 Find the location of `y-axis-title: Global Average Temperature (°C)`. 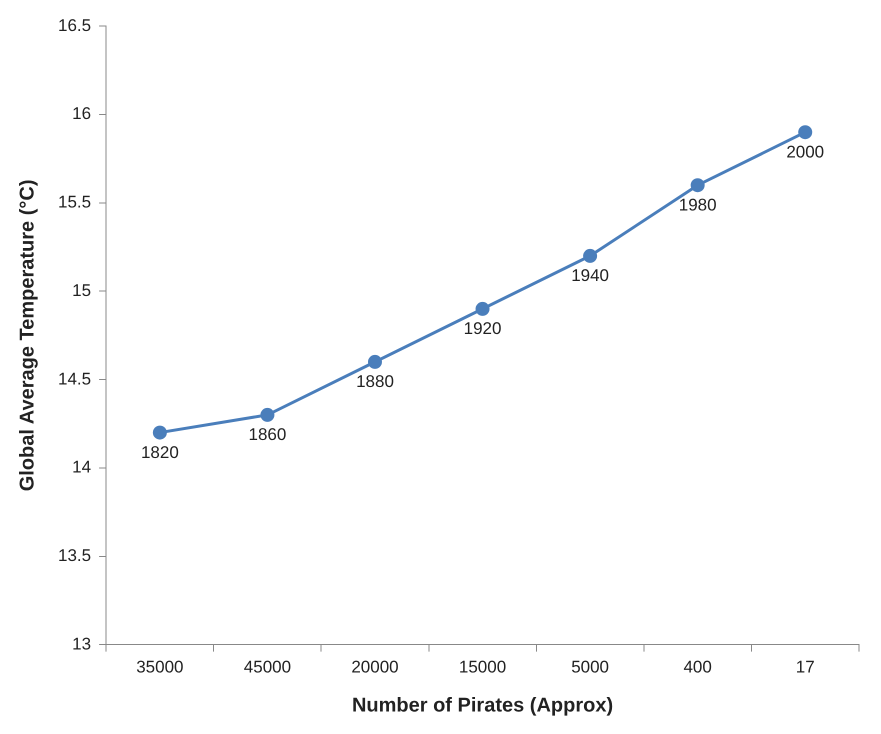

y-axis-title: Global Average Temperature (°C) is located at coordinates (27, 336).